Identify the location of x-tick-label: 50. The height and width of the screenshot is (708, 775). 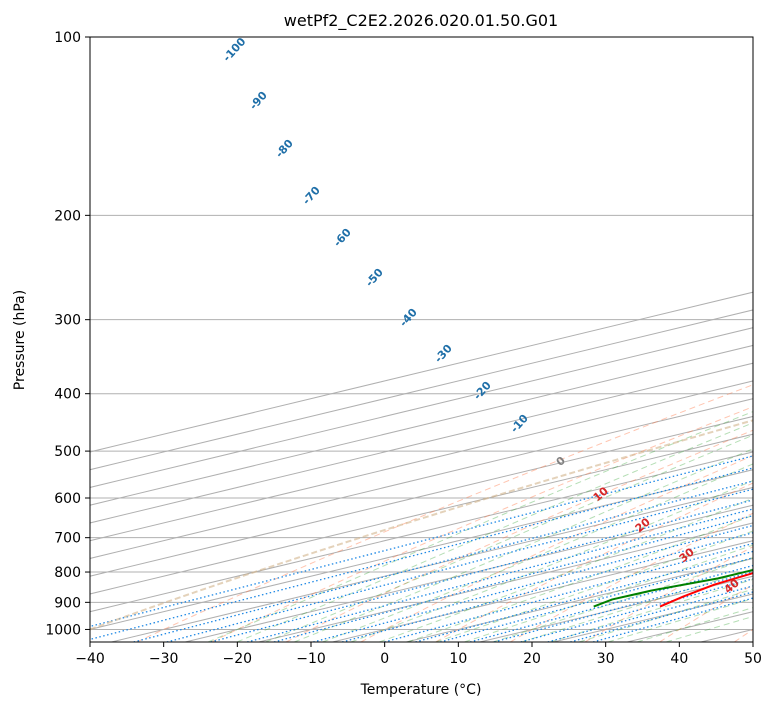
(753, 659).